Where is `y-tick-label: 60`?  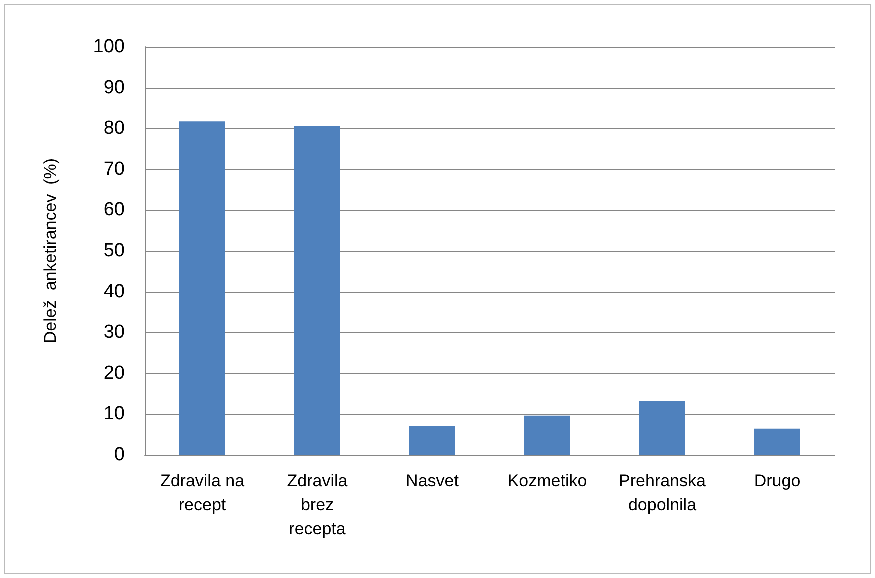
y-tick-label: 60 is located at coordinates (114, 210).